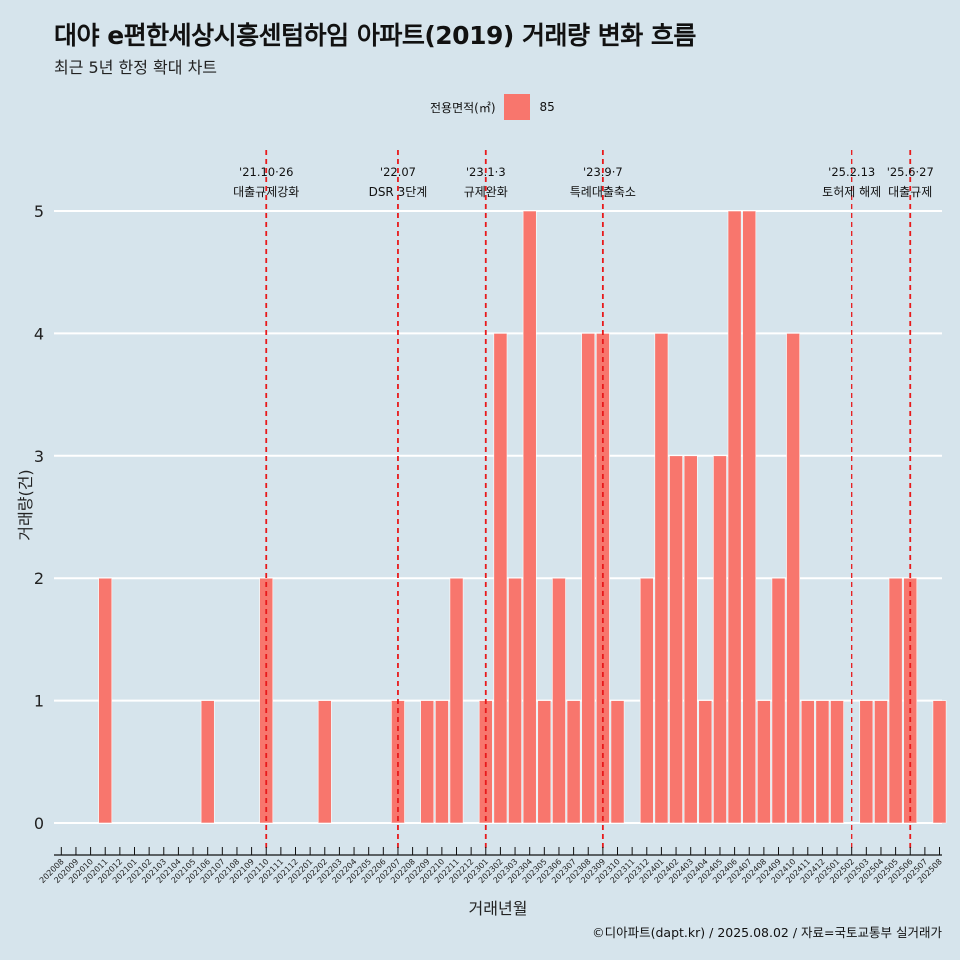 The height and width of the screenshot is (960, 960). Describe the element at coordinates (547, 107) in the screenshot. I see `legend-series-label: 85` at that location.